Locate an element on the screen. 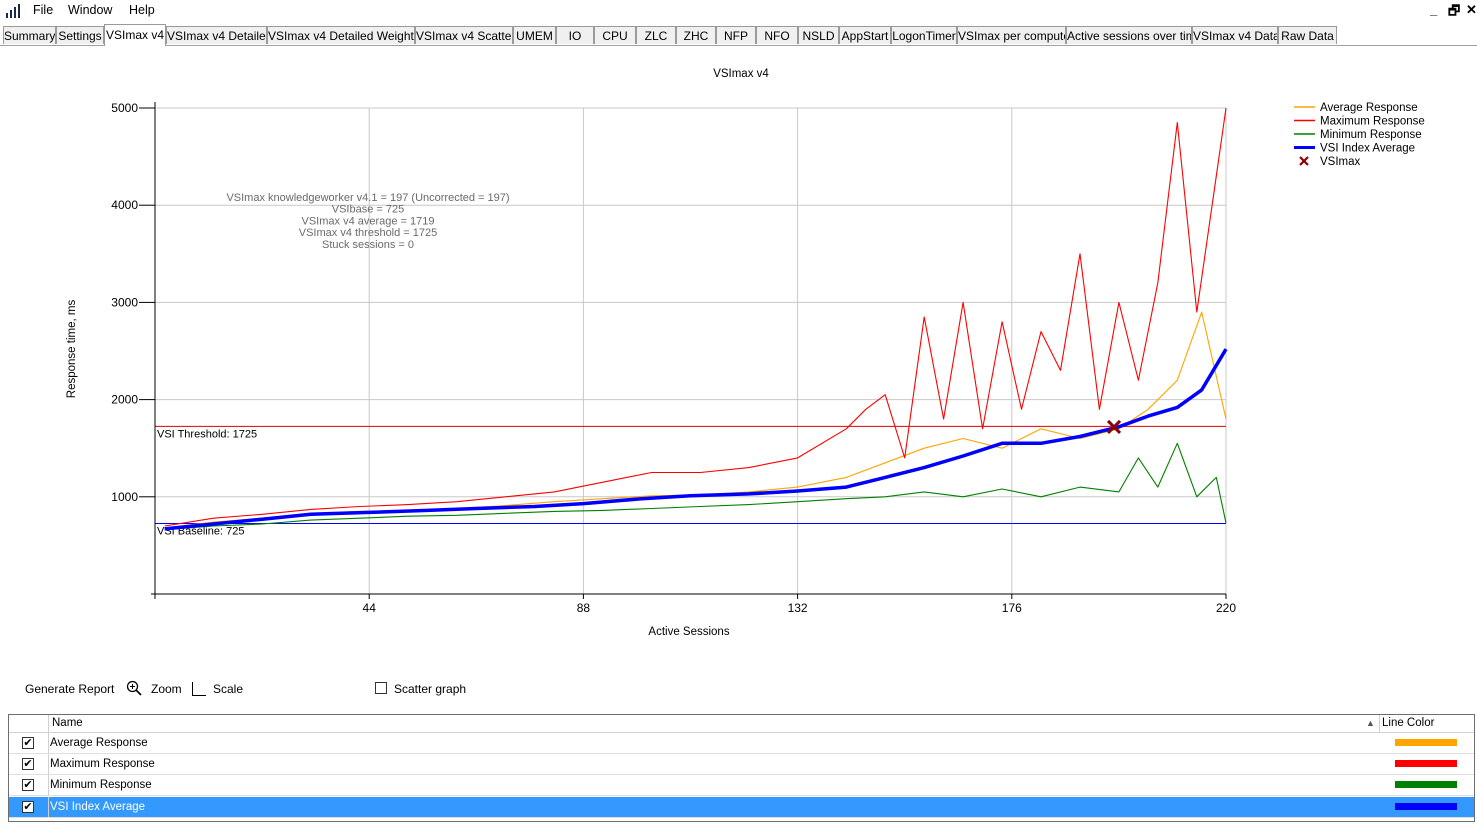 The height and width of the screenshot is (824, 1477). app-icon is located at coordinates (14, 11).